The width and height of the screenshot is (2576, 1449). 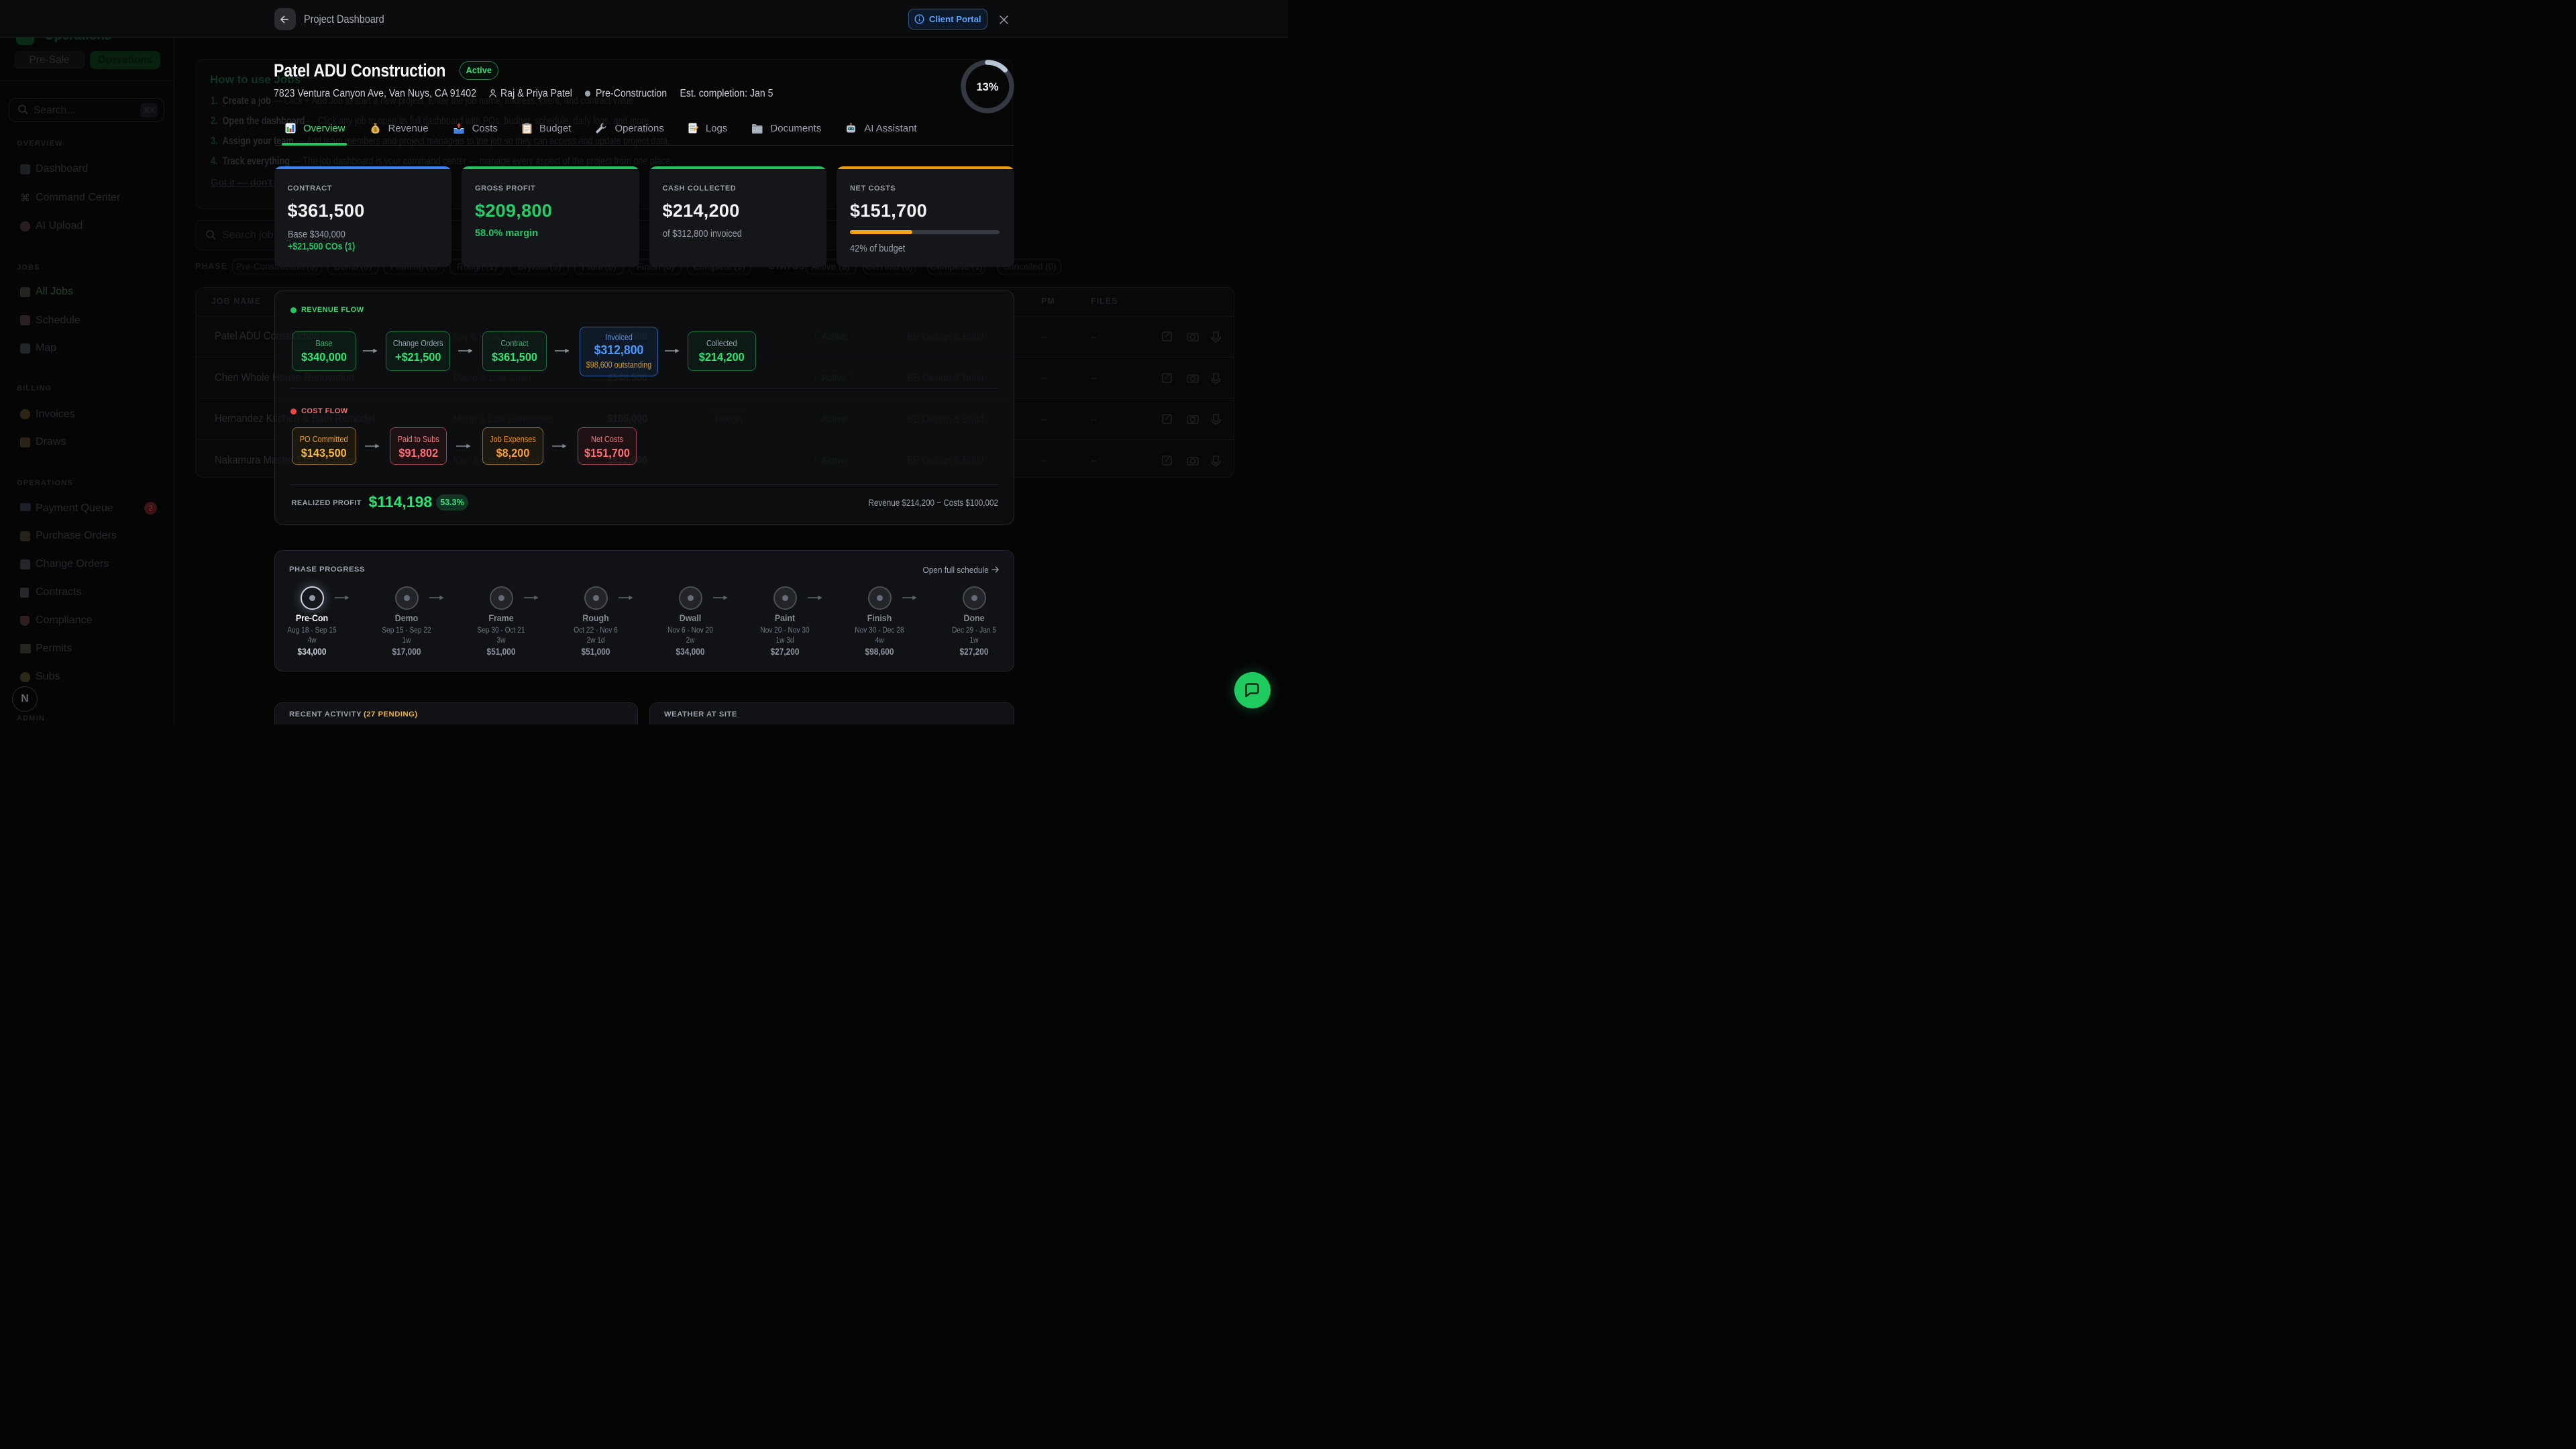 I want to click on svg-text: 13%, so click(x=987, y=87).